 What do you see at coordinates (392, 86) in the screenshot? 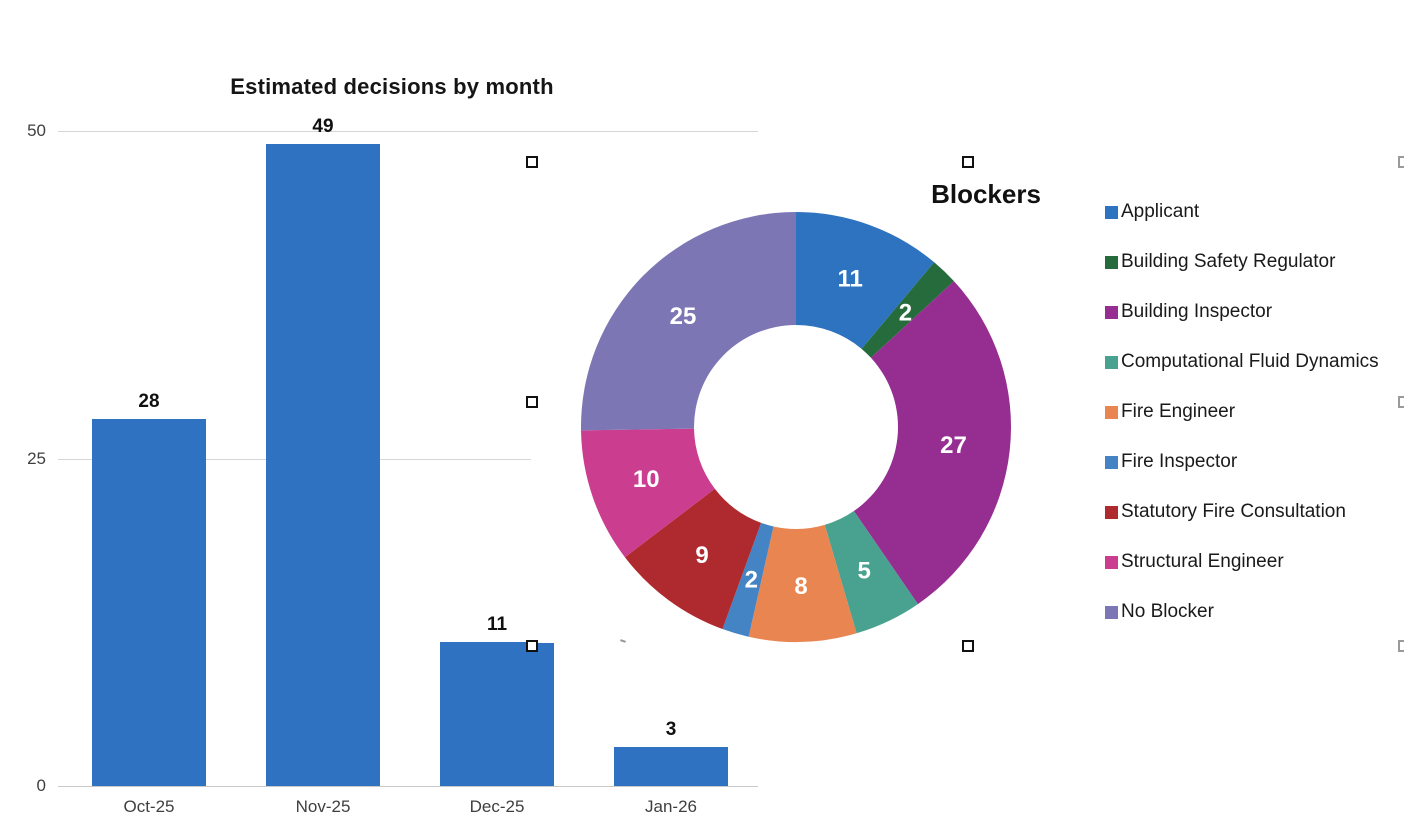
I see `bar-chart-title: Estimated decisions by month` at bounding box center [392, 86].